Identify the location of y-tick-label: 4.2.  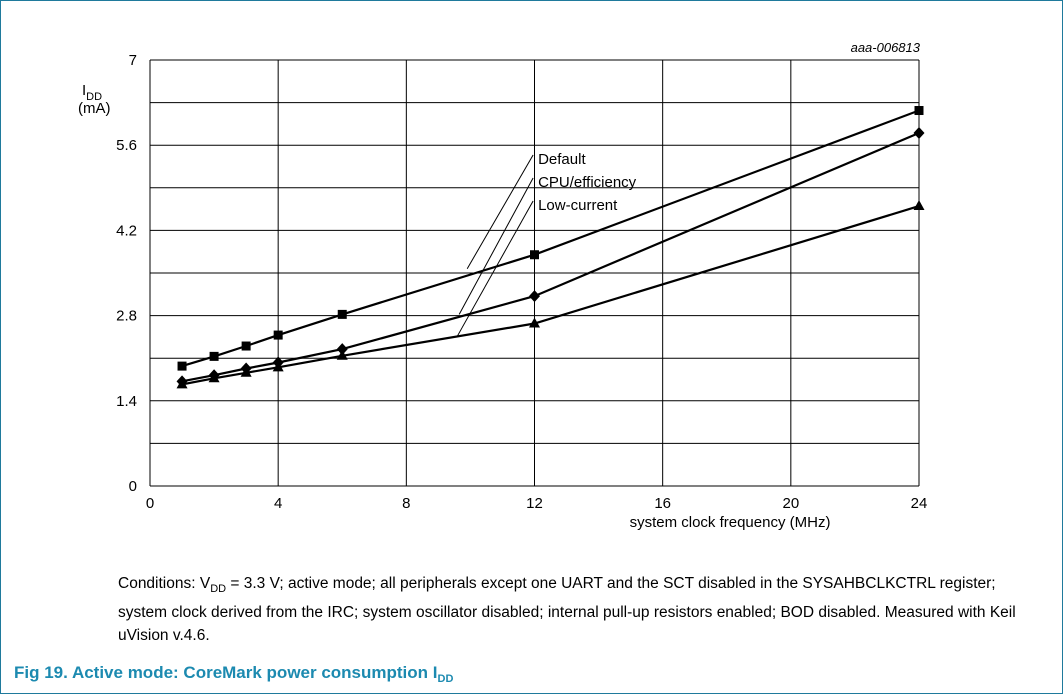
(126, 230).